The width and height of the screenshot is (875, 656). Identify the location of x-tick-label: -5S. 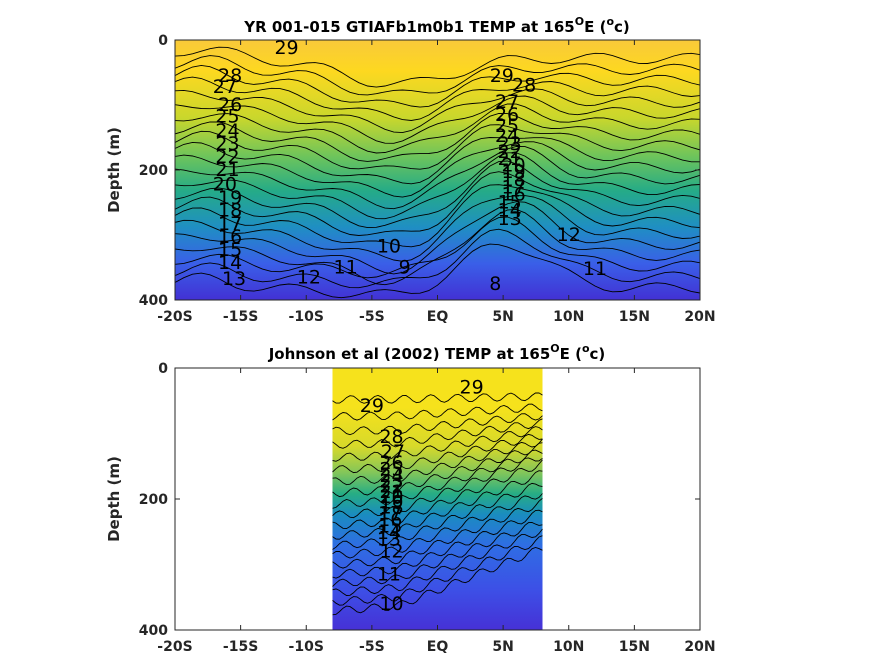
(372, 647).